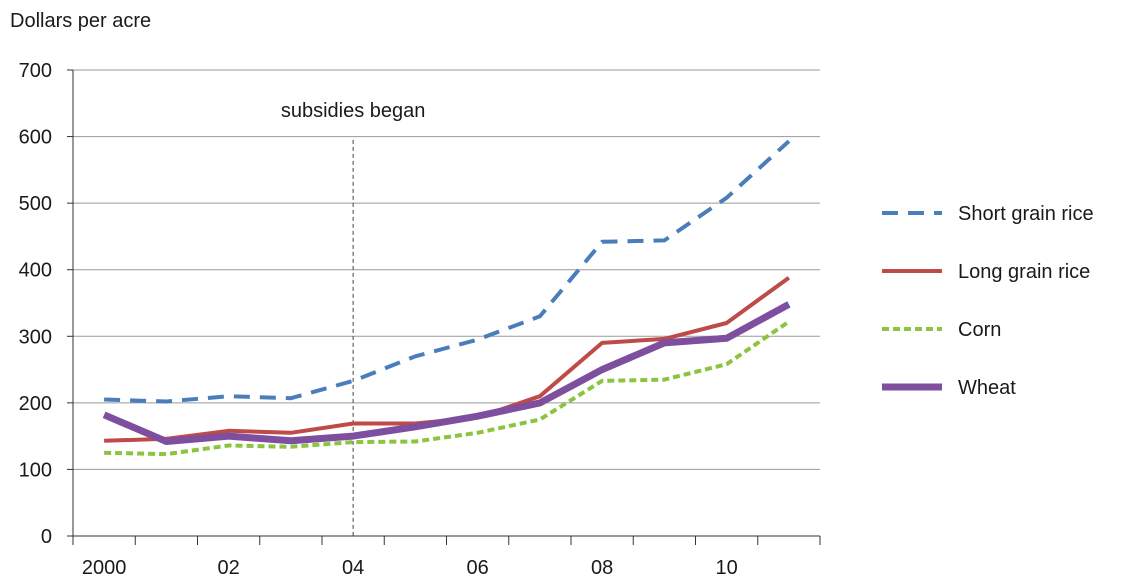 This screenshot has height=588, width=1125. What do you see at coordinates (602, 568) in the screenshot?
I see `x-tick-label: 08` at bounding box center [602, 568].